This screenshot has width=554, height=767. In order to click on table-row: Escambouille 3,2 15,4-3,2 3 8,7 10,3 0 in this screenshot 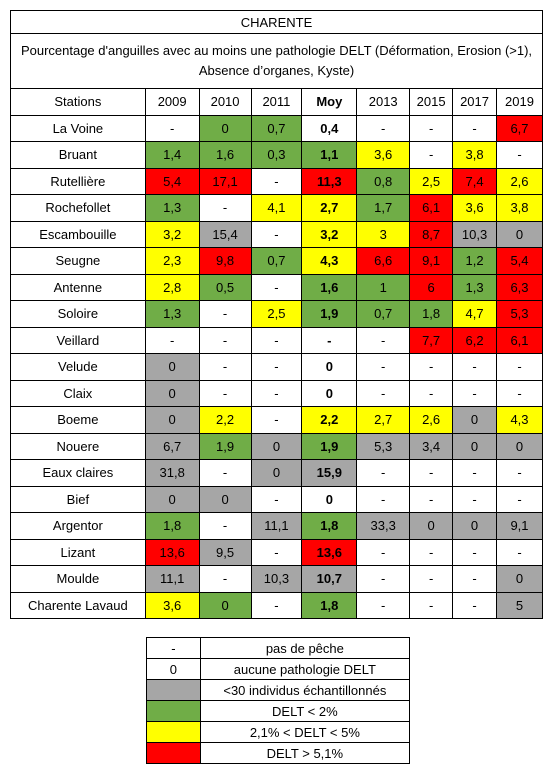, I will do `click(276, 234)`.